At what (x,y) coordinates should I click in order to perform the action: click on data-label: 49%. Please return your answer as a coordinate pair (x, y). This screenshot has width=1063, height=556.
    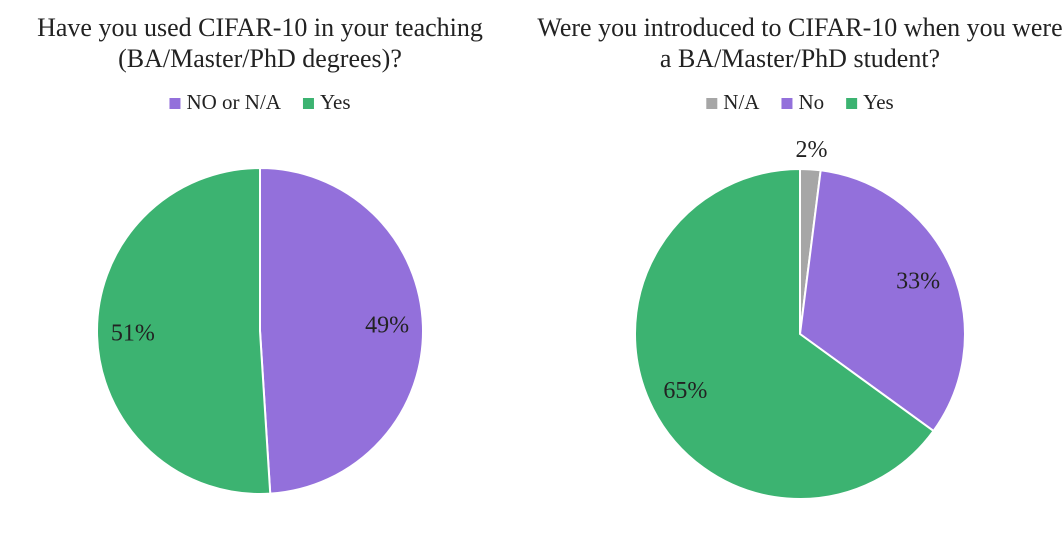
    Looking at the image, I should click on (387, 326).